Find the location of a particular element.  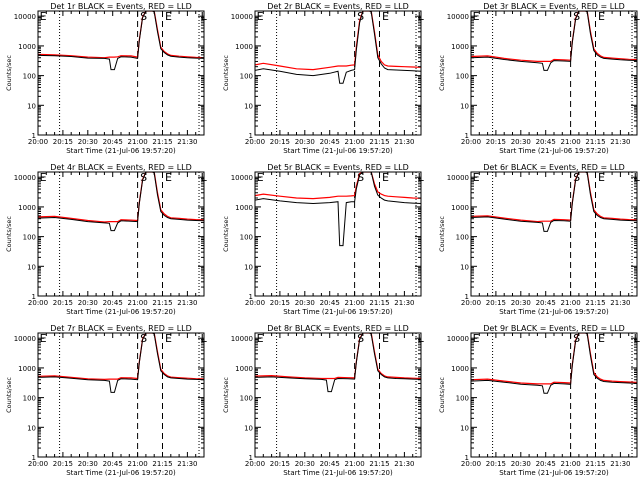

panel-title: Det 8r BLACK = Events, RED = LLD is located at coordinates (338, 328).